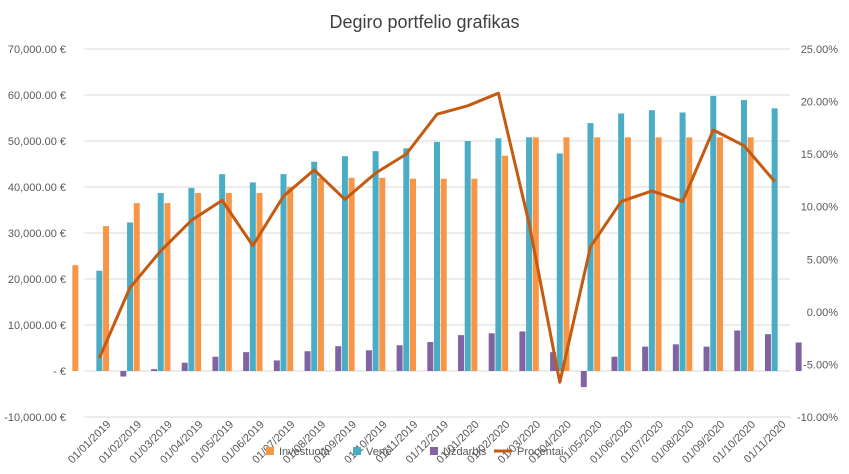 The image size is (849, 474). I want to click on legend-label: Procentai, so click(540, 452).